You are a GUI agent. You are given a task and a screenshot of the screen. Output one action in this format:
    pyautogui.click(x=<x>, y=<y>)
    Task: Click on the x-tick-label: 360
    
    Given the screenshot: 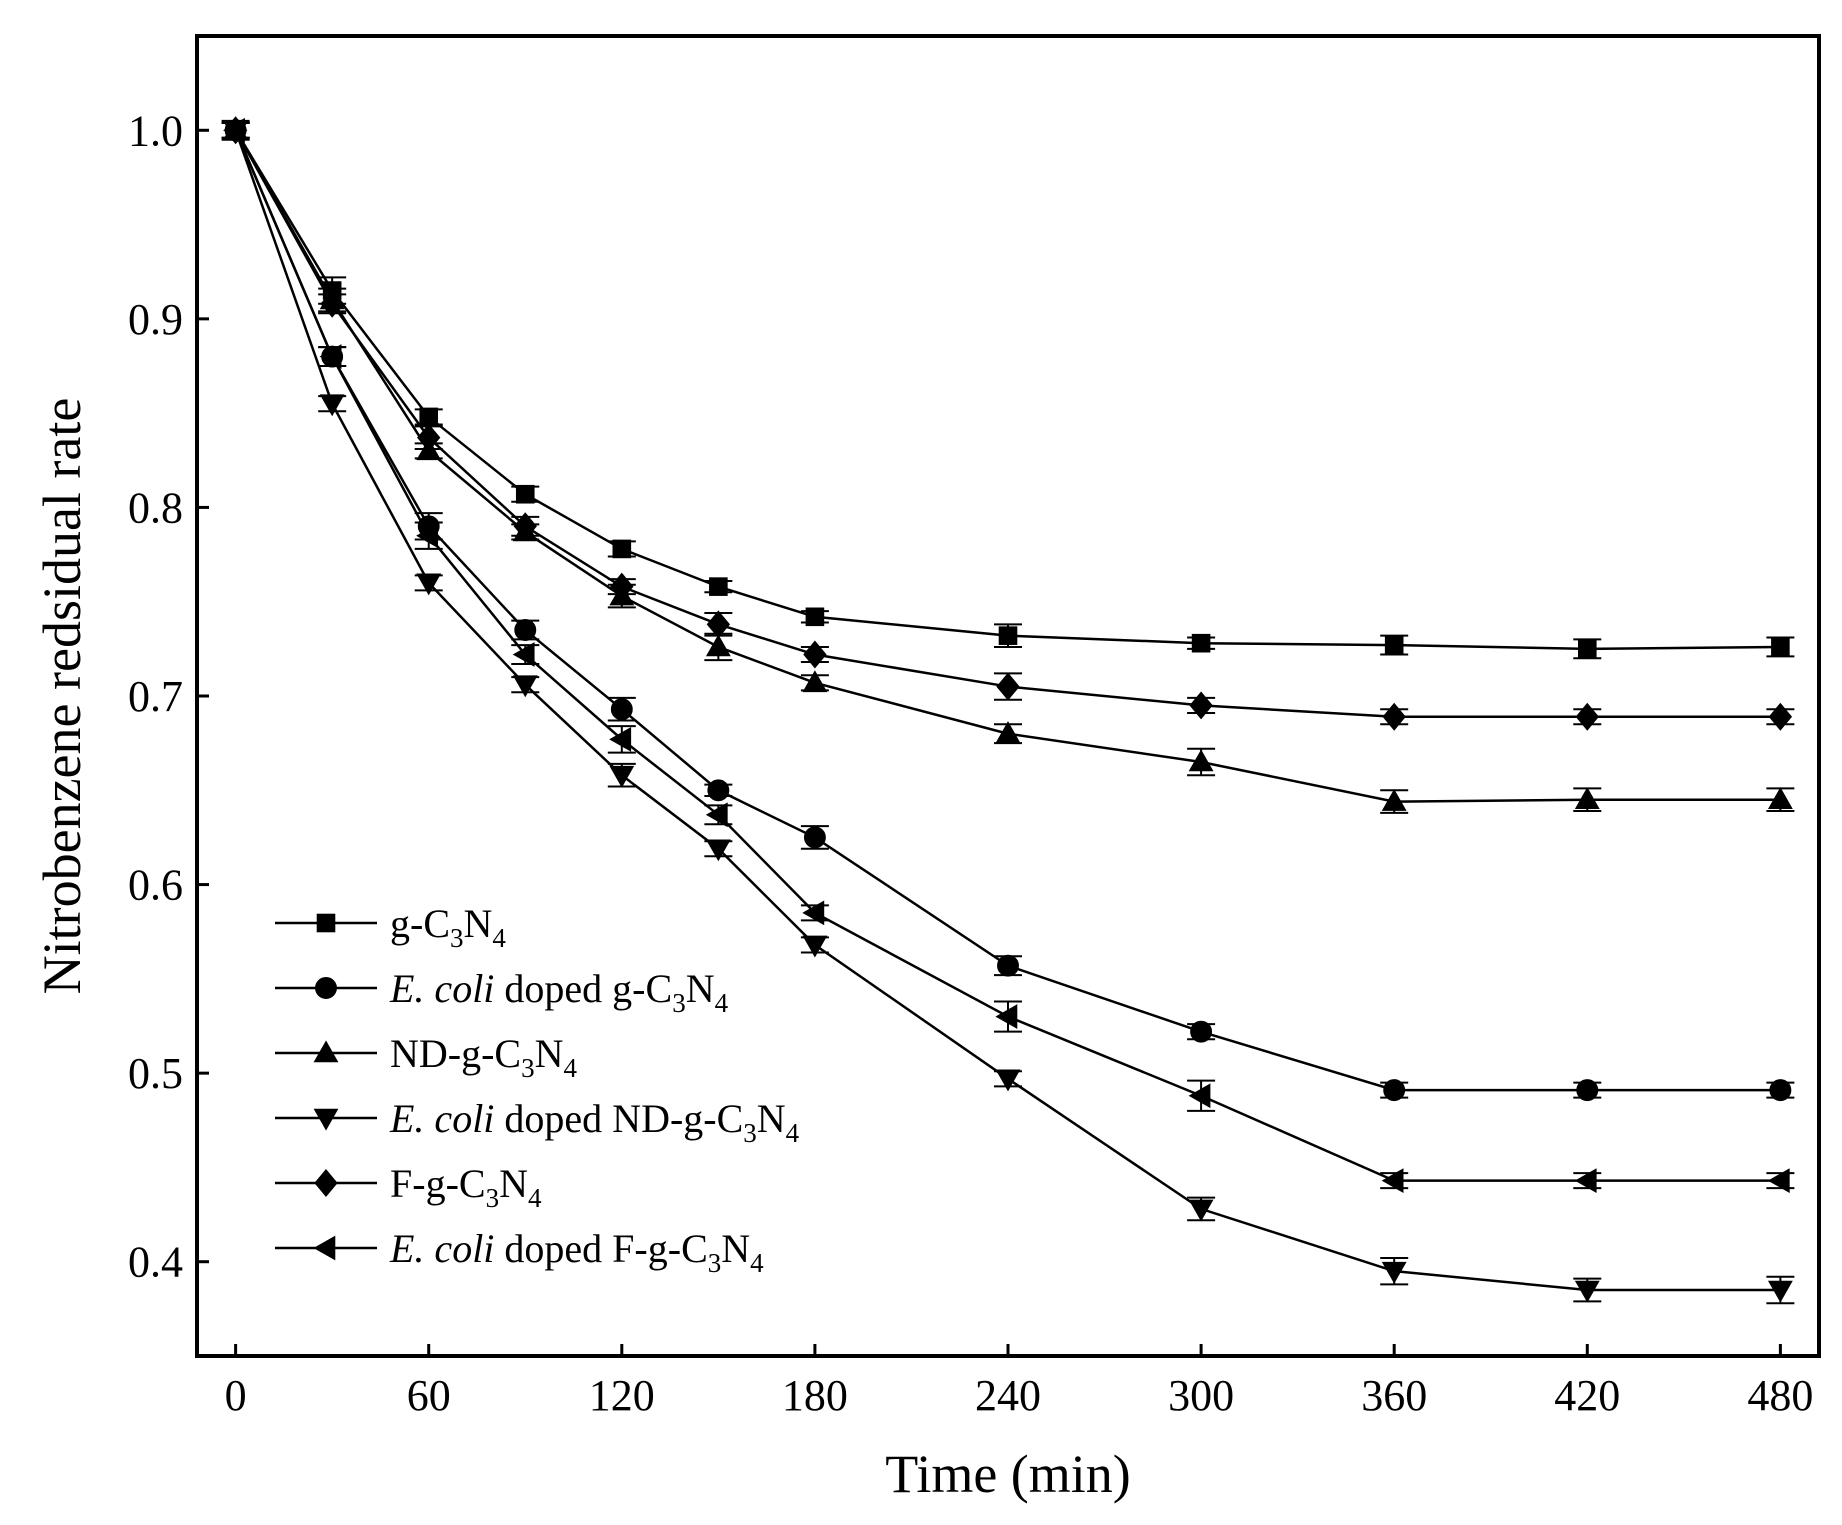 What is the action you would take?
    pyautogui.click(x=1394, y=1395)
    